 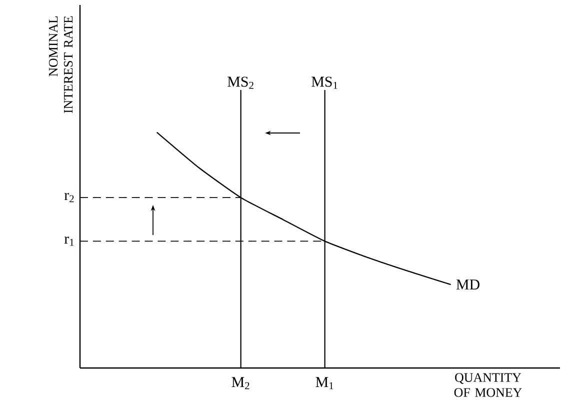 I want to click on ref-line-label: r$_{1}$, so click(x=69, y=241).